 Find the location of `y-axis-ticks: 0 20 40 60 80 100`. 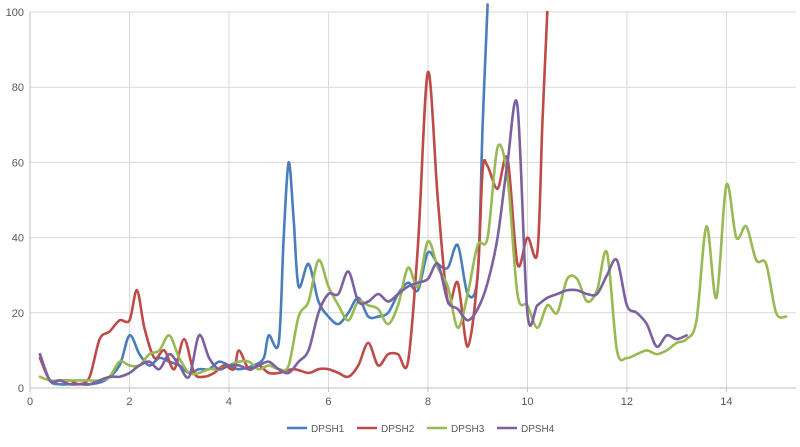

y-axis-ticks: 0 20 40 60 80 100 is located at coordinates (15, 201).